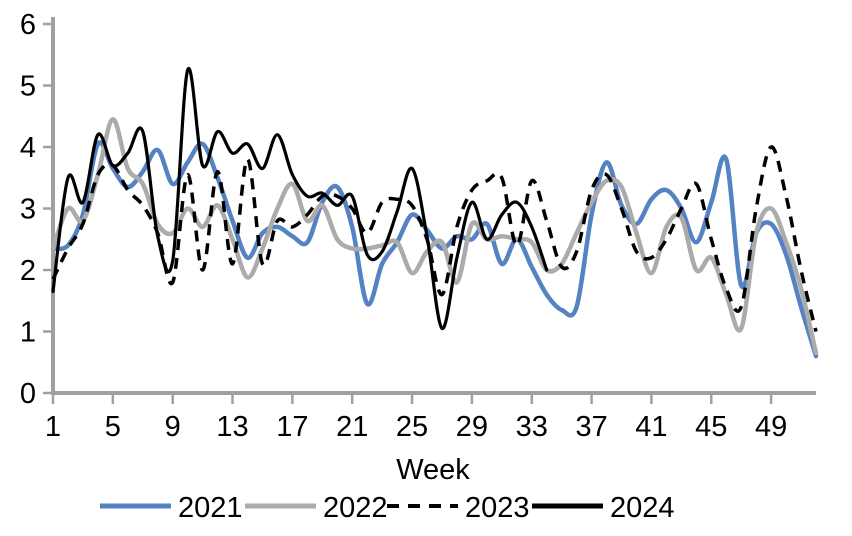  What do you see at coordinates (355, 508) in the screenshot?
I see `legend-label-2022: 2022` at bounding box center [355, 508].